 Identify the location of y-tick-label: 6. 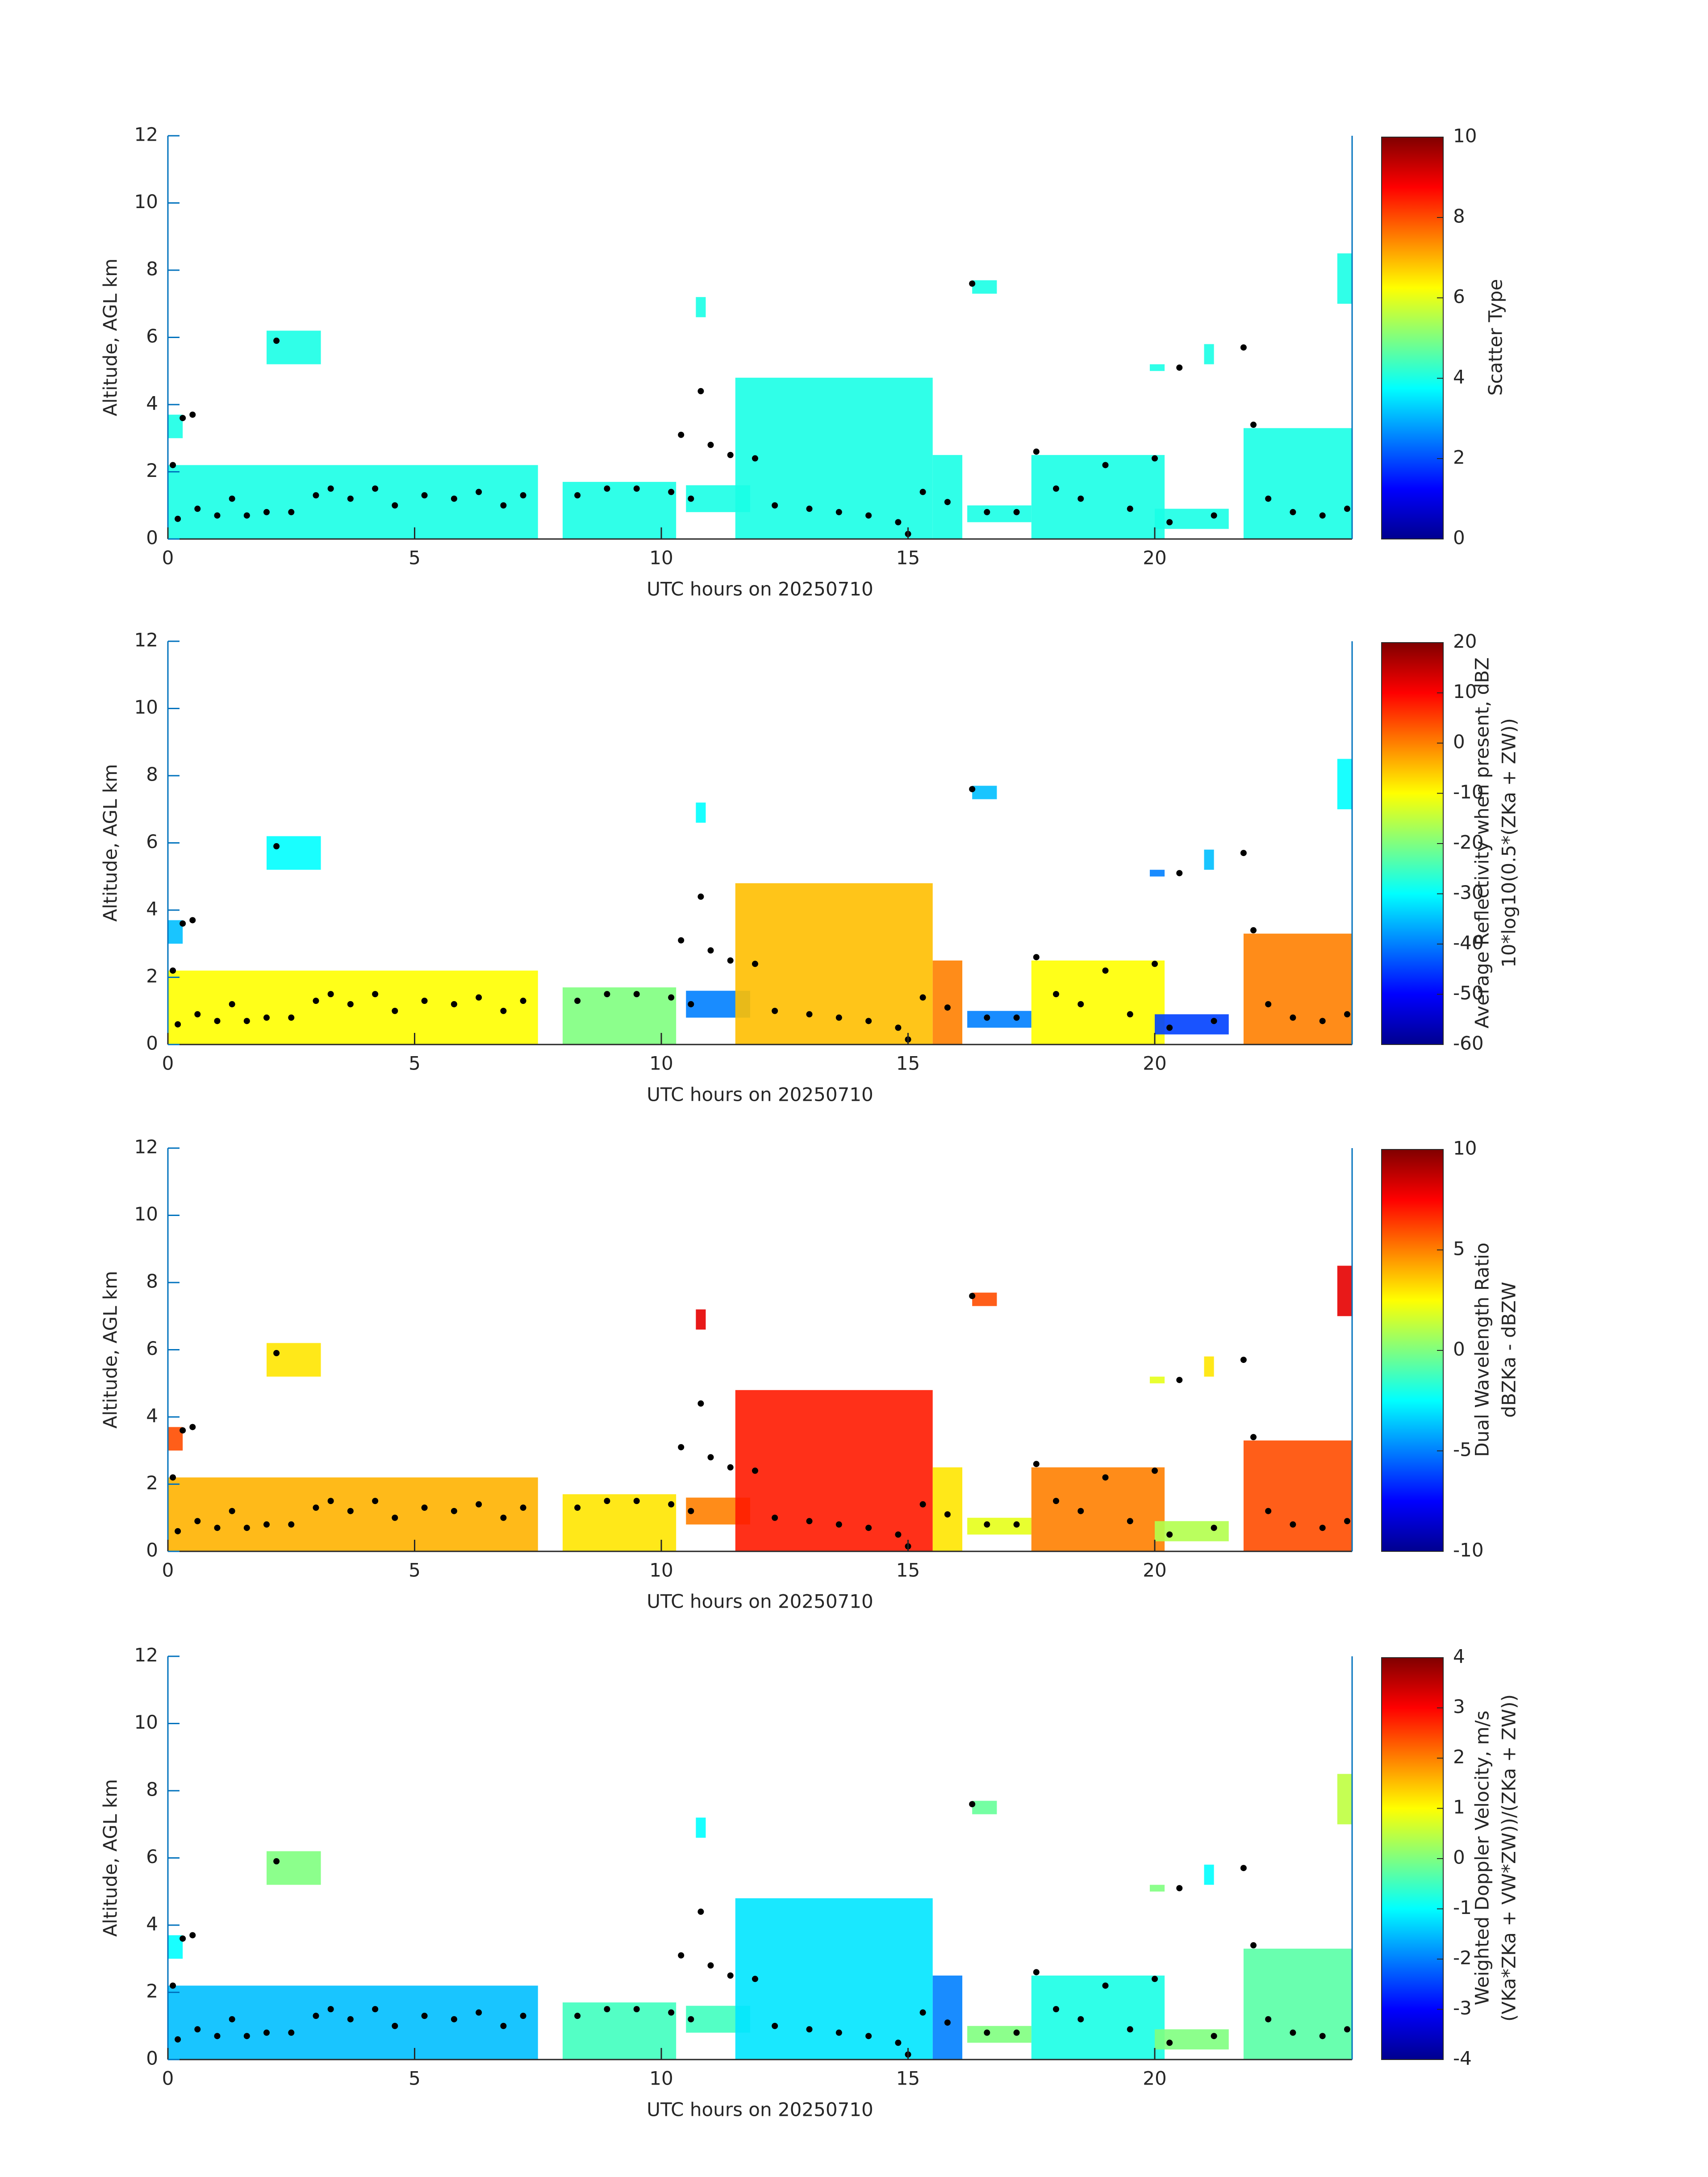
(152, 1348).